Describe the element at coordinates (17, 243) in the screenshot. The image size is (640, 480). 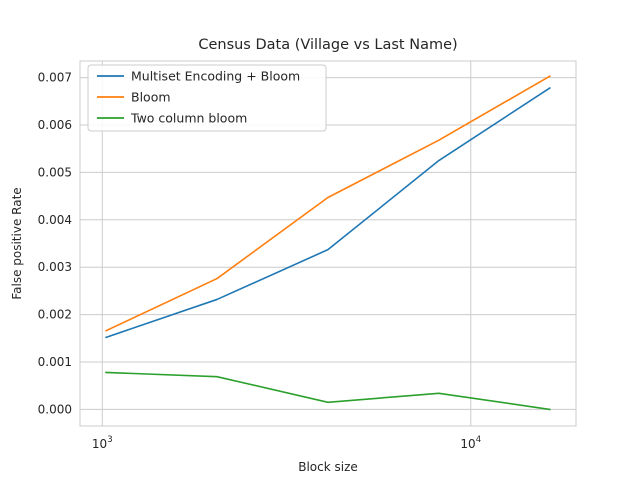
I see `y-axis-label: False positive Rate` at that location.